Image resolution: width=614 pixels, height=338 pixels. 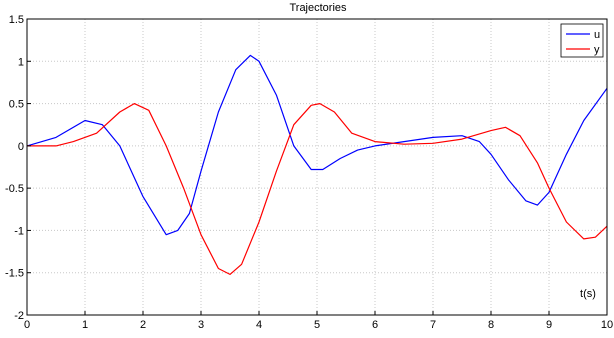 What do you see at coordinates (21, 62) in the screenshot?
I see `y-tick-label: 1` at bounding box center [21, 62].